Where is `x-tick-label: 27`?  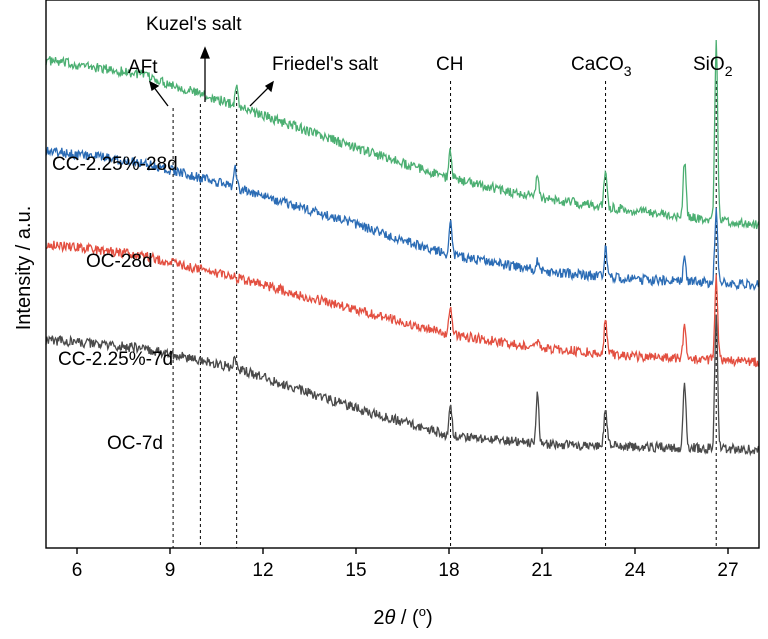 x-tick-label: 27 is located at coordinates (727, 570).